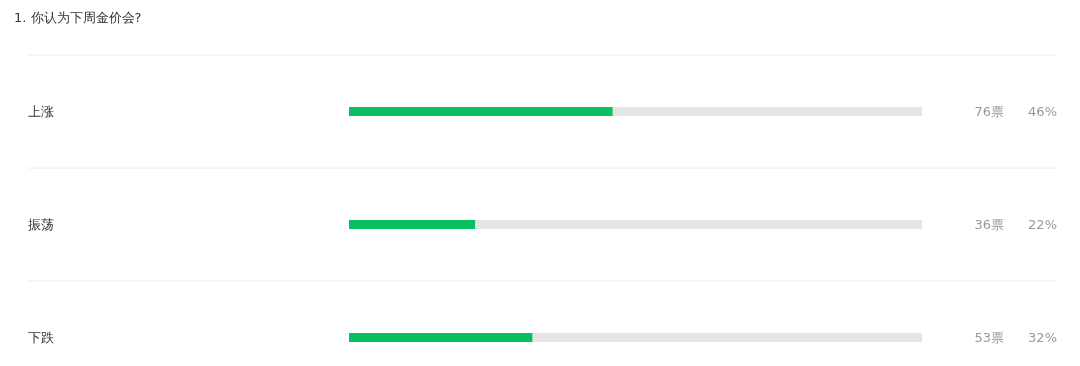  What do you see at coordinates (41, 225) in the screenshot?
I see `y-tick-label: 振荡` at bounding box center [41, 225].